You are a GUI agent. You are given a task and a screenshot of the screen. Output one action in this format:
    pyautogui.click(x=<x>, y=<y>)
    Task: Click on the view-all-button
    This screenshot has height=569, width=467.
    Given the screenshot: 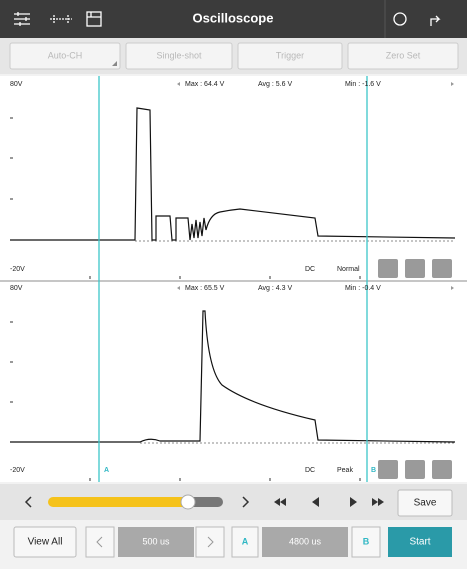 What is the action you would take?
    pyautogui.click(x=45, y=542)
    